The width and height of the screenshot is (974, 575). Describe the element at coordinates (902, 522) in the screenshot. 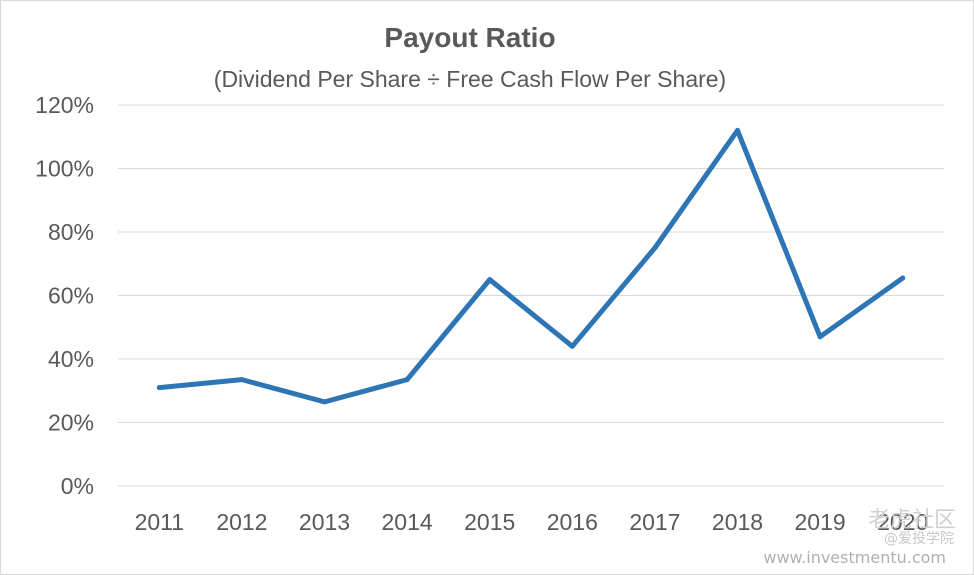

I see `x-tick-label: 2020` at that location.